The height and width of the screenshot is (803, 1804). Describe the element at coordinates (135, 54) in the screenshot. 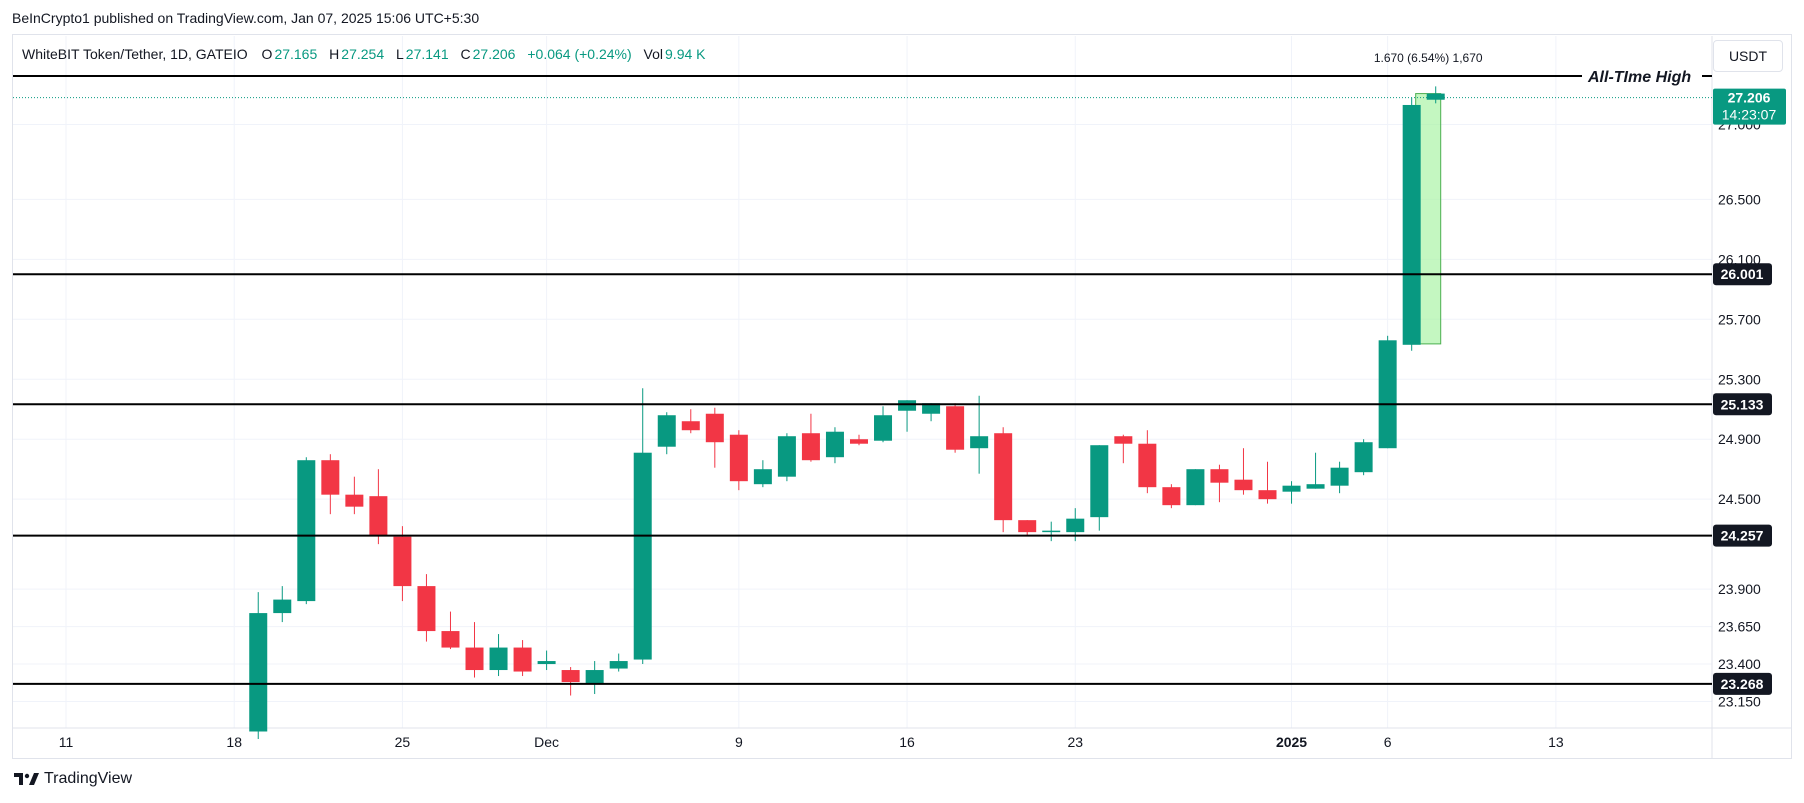

I see `symbol-label: WhiteBIT Token/Tether, 1D, GATEIO` at that location.